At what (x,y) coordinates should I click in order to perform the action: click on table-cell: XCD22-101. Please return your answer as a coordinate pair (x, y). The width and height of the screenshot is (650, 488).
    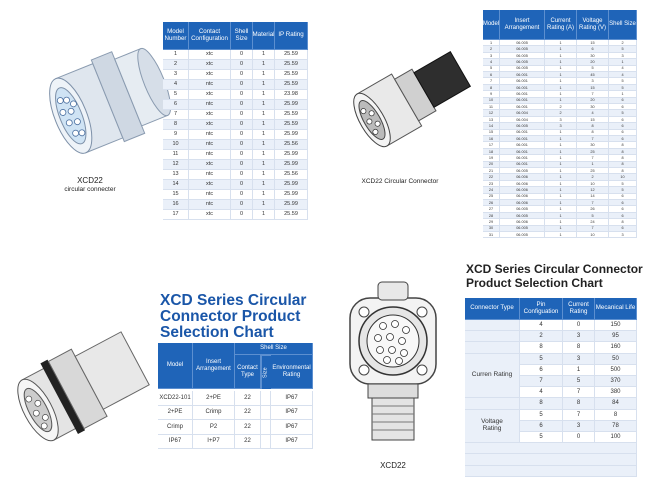
    Looking at the image, I should click on (175, 398).